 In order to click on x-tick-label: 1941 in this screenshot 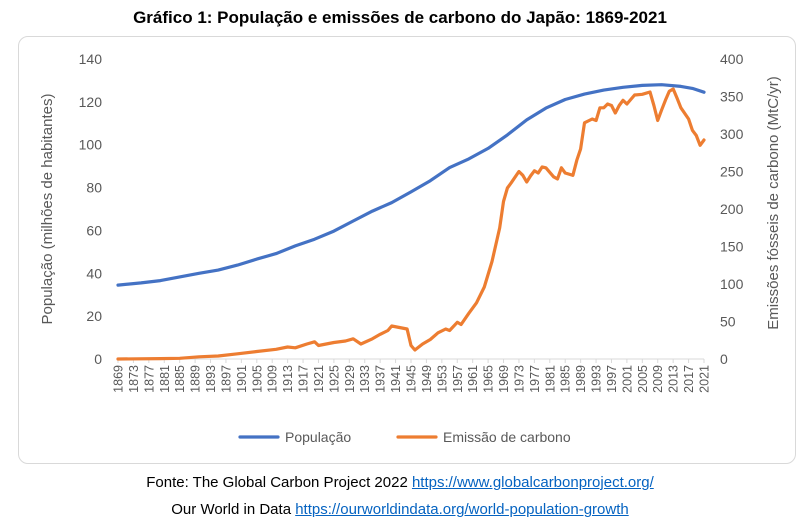, I will do `click(396, 379)`.